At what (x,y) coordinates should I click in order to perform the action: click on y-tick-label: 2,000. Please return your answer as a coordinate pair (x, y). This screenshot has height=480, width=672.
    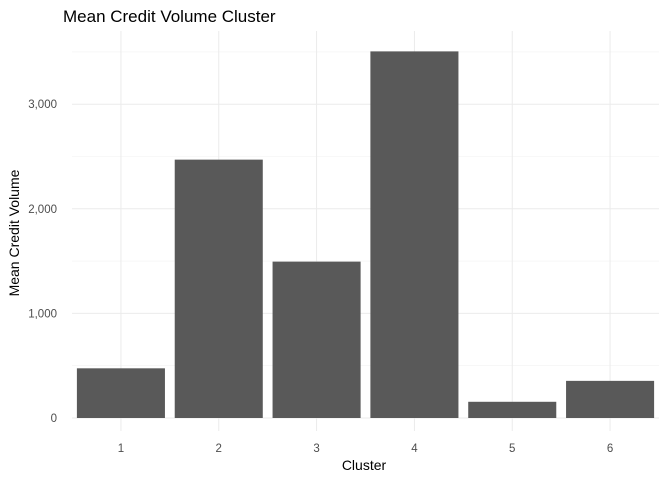
    Looking at the image, I should click on (42, 210).